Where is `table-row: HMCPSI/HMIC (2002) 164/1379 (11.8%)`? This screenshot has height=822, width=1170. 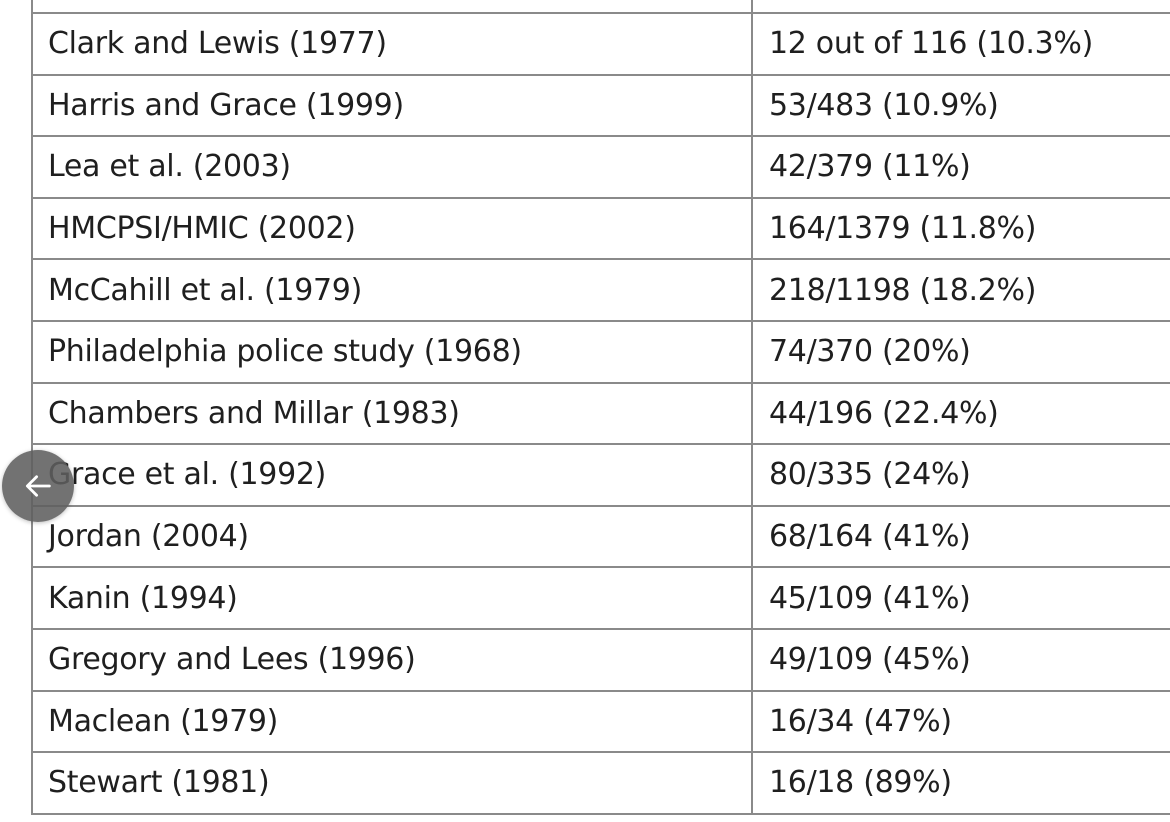
table-row: HMCPSI/HMIC (2002) 164/1379 (11.8%) is located at coordinates (601, 227).